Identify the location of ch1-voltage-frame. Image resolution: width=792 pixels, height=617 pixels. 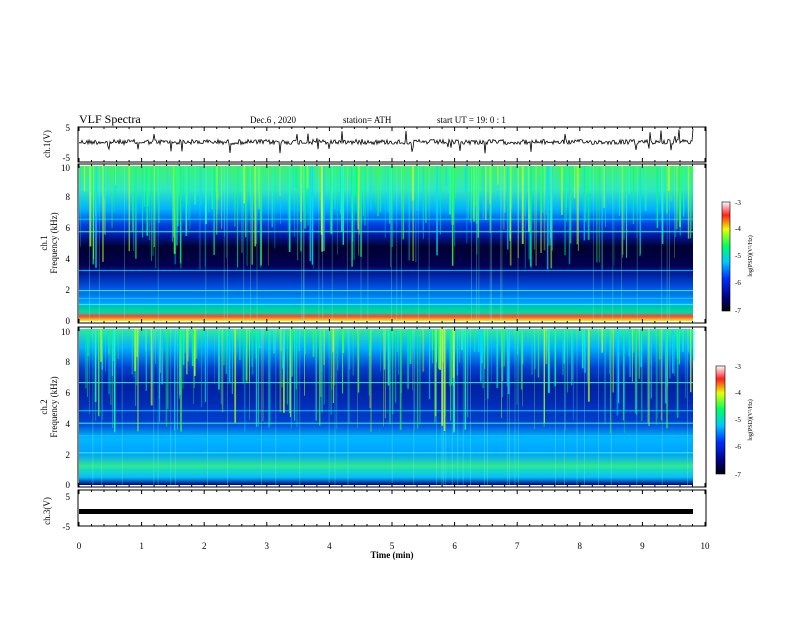
(392, 144).